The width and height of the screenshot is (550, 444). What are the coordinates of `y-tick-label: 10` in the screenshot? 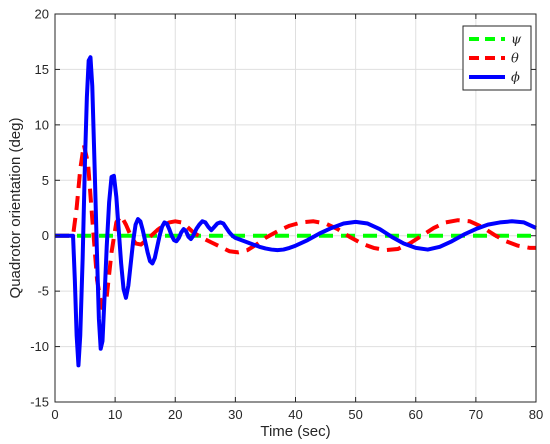 It's located at (42, 124).